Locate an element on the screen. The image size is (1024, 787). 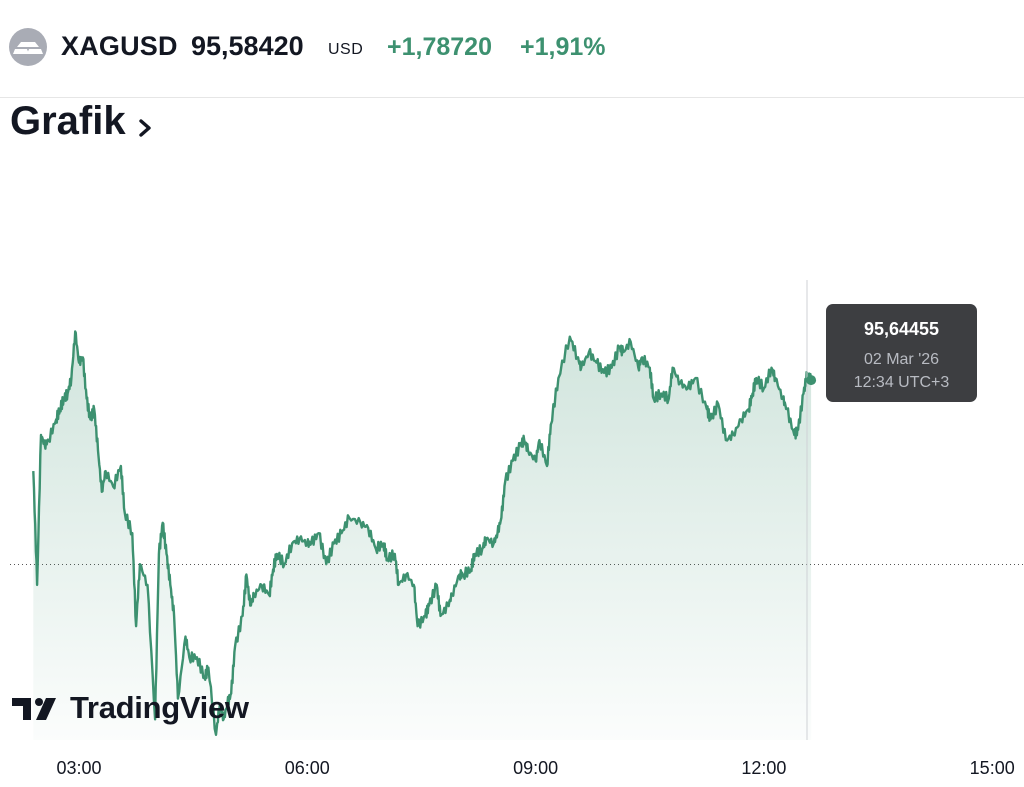
symbol-header: XAGUSD 95,58420 USD +1,78720 +1,91% is located at coordinates (512, 49).